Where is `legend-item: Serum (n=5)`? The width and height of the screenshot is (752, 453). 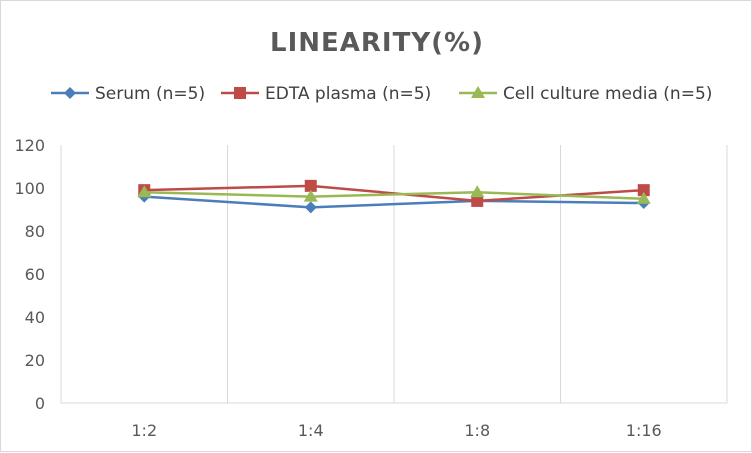 legend-item: Serum (n=5) is located at coordinates (128, 94).